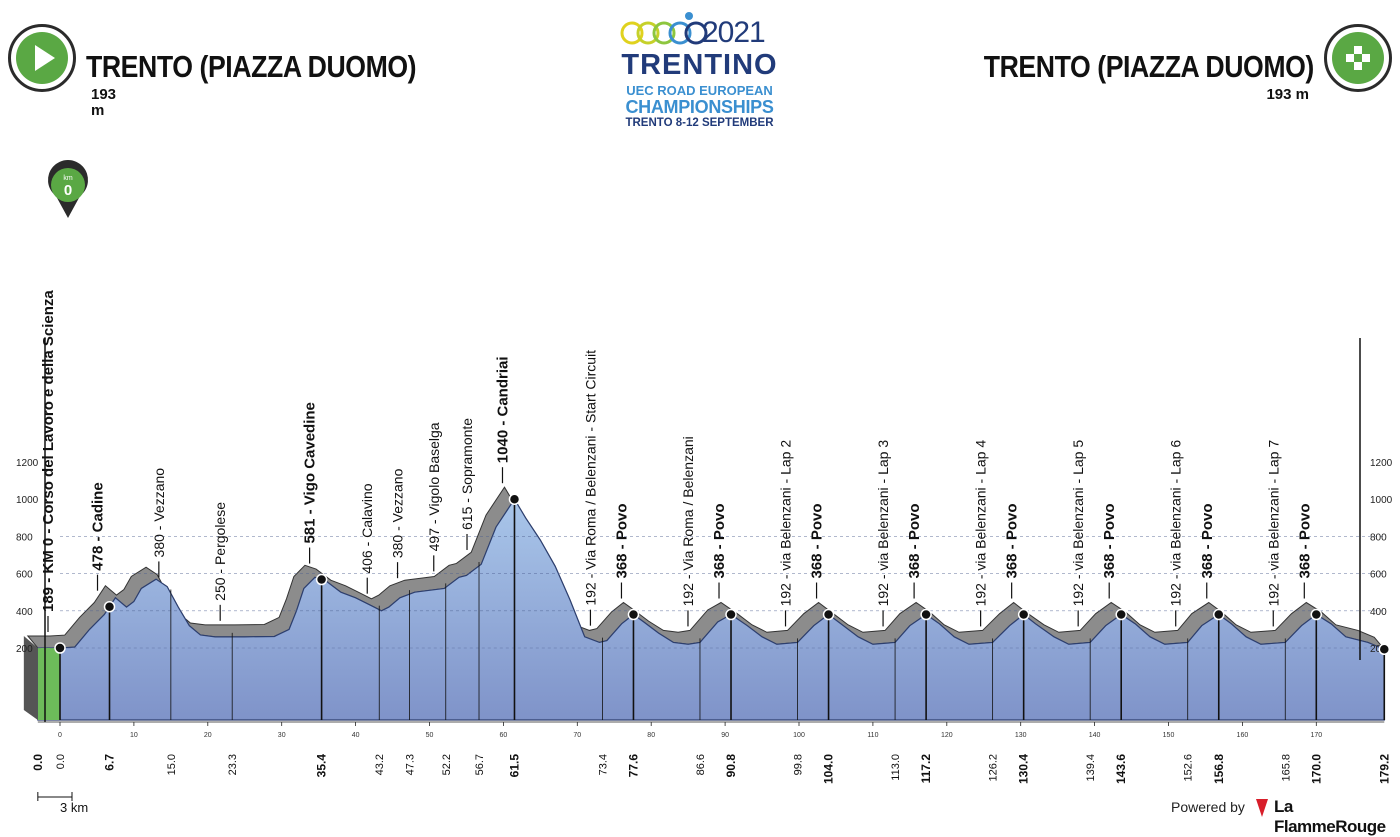 The height and width of the screenshot is (837, 1400). I want to click on logo-event-line1: UEC ROAD EUROPEAN, so click(699, 90).